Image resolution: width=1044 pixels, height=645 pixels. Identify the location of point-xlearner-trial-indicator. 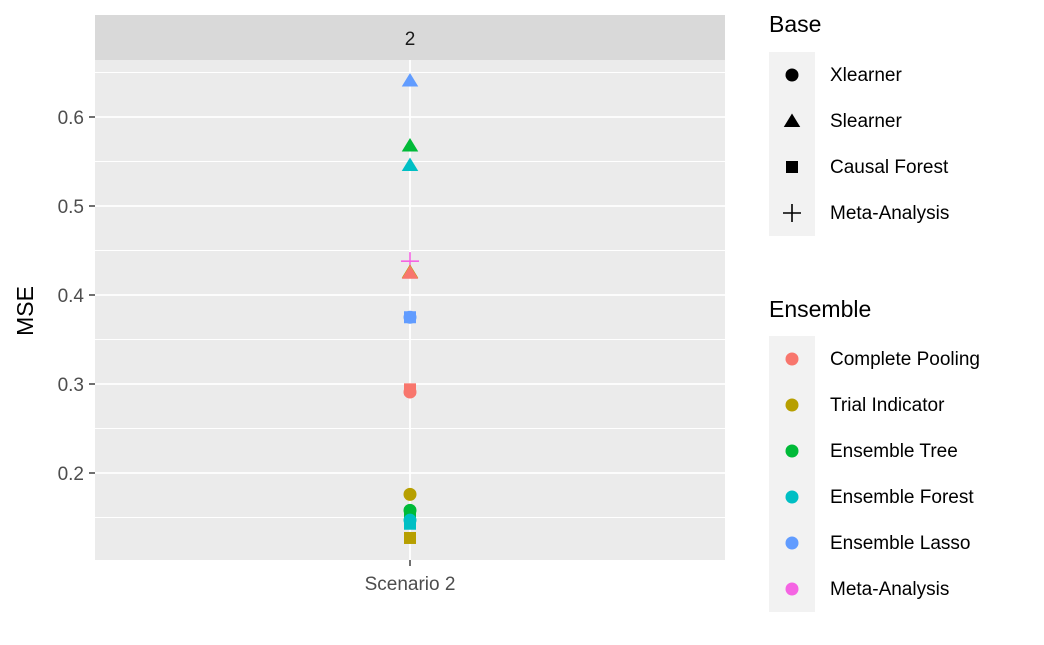
(410, 494).